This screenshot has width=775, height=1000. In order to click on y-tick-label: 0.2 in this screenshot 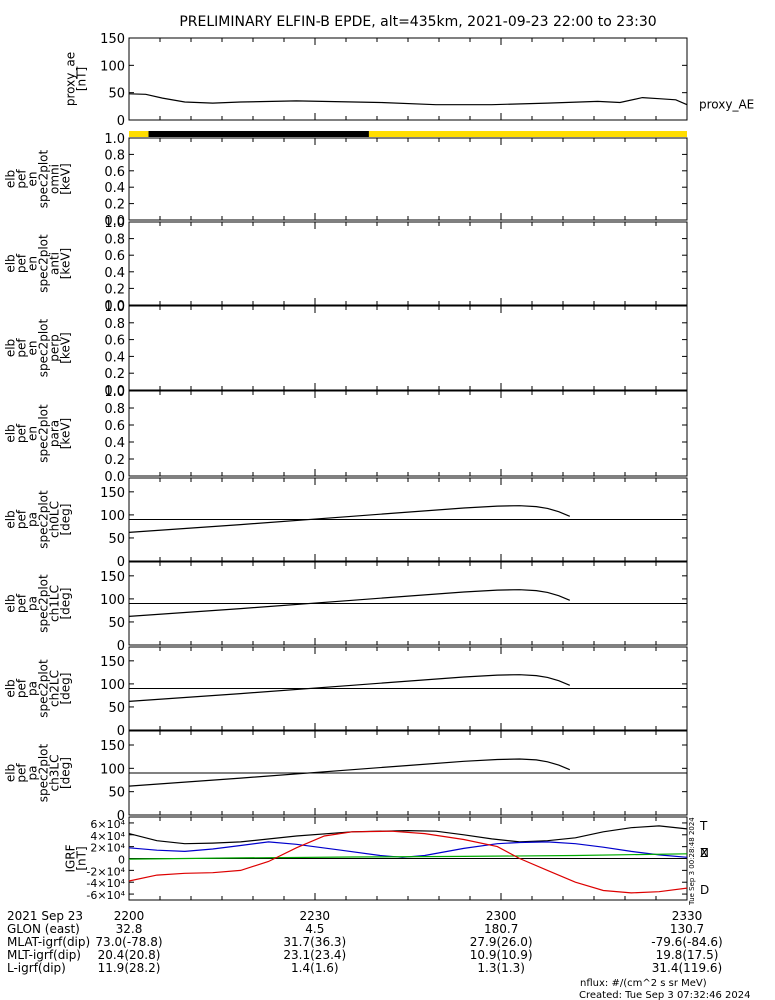, I will do `click(114, 460)`.